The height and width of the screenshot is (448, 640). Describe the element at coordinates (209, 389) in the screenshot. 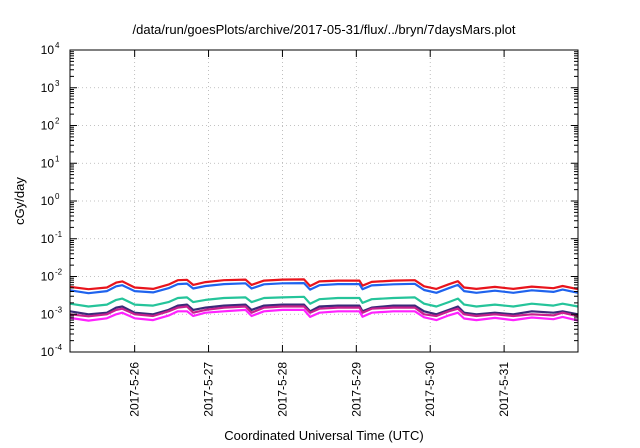

I see `x-tick-label: 2017-5-27` at that location.